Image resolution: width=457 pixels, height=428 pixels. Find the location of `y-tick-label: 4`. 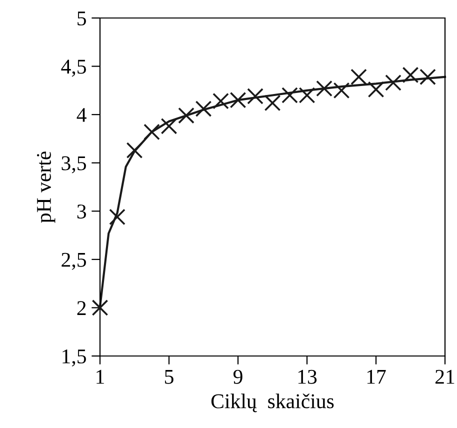

y-tick-label: 4 is located at coordinates (81, 115).